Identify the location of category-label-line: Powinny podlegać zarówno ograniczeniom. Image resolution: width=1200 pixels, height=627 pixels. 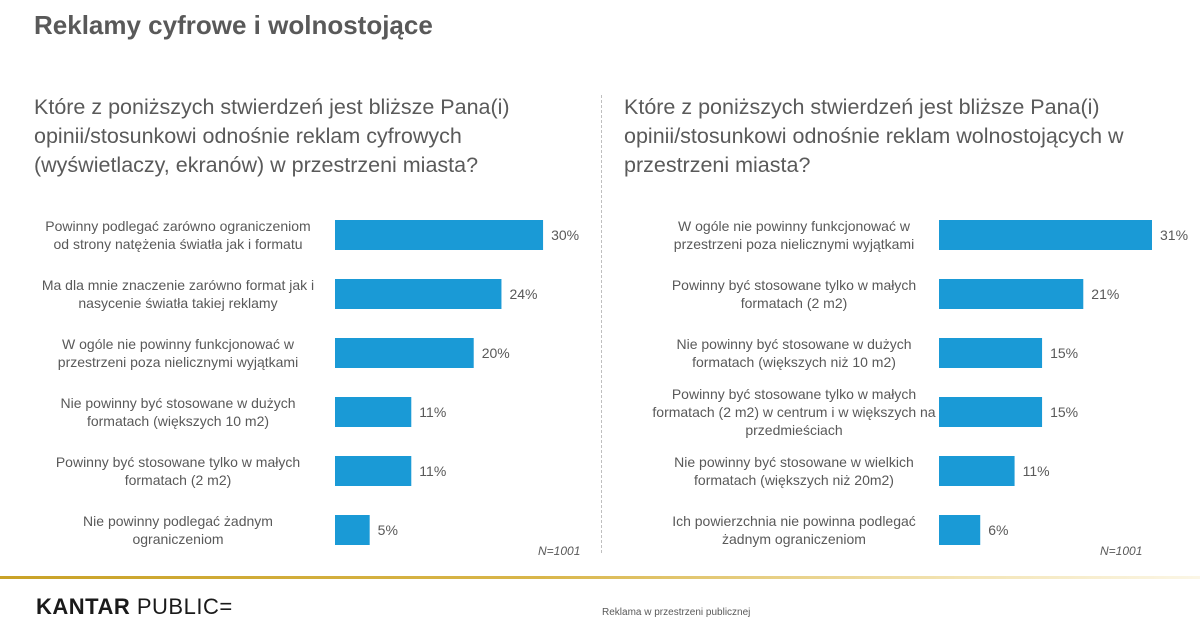
(177, 226).